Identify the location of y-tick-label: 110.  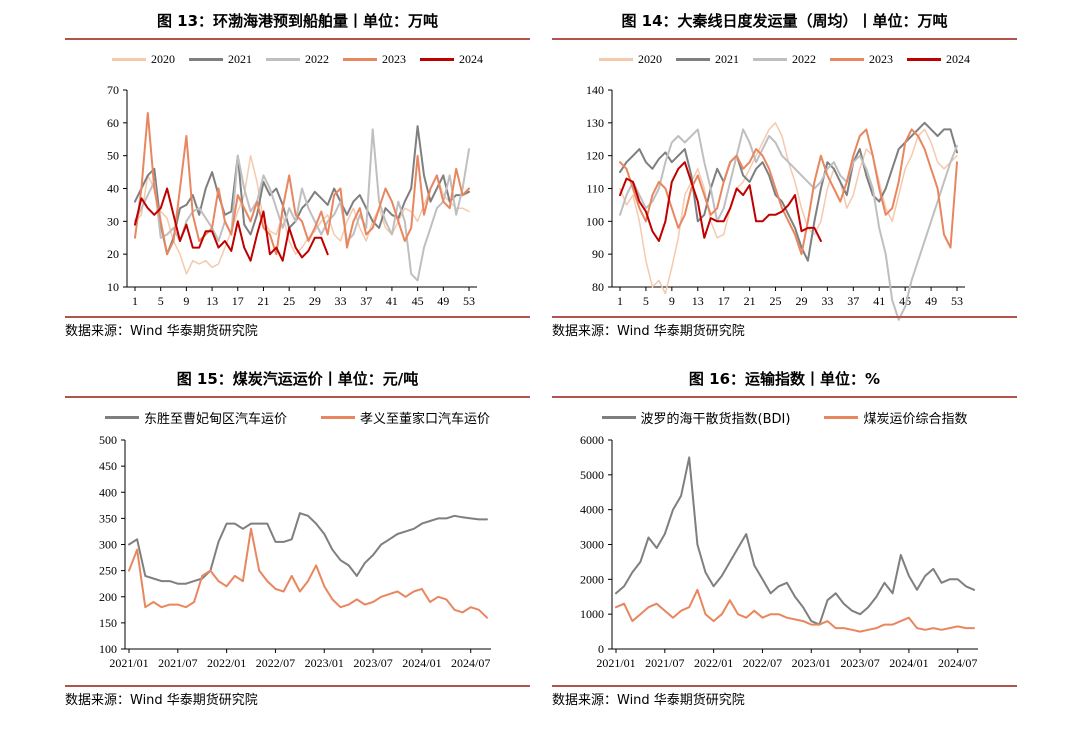
(595, 189).